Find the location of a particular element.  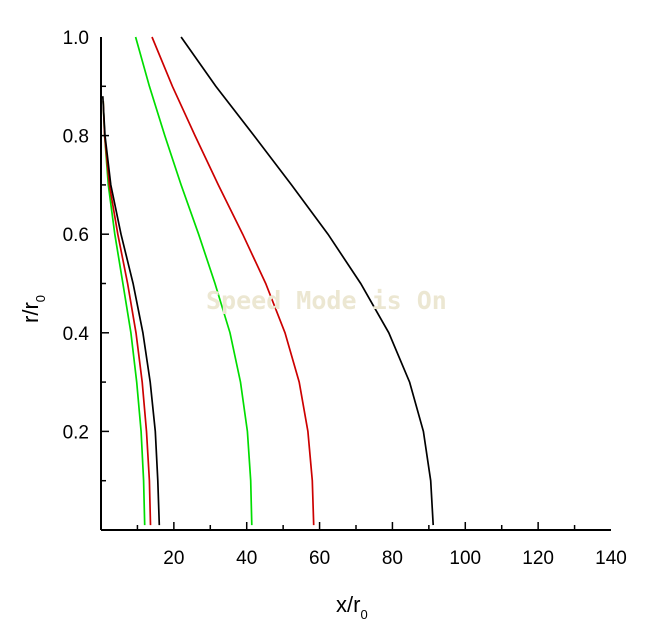

y-tick-label: 0.2 is located at coordinates (76, 432).